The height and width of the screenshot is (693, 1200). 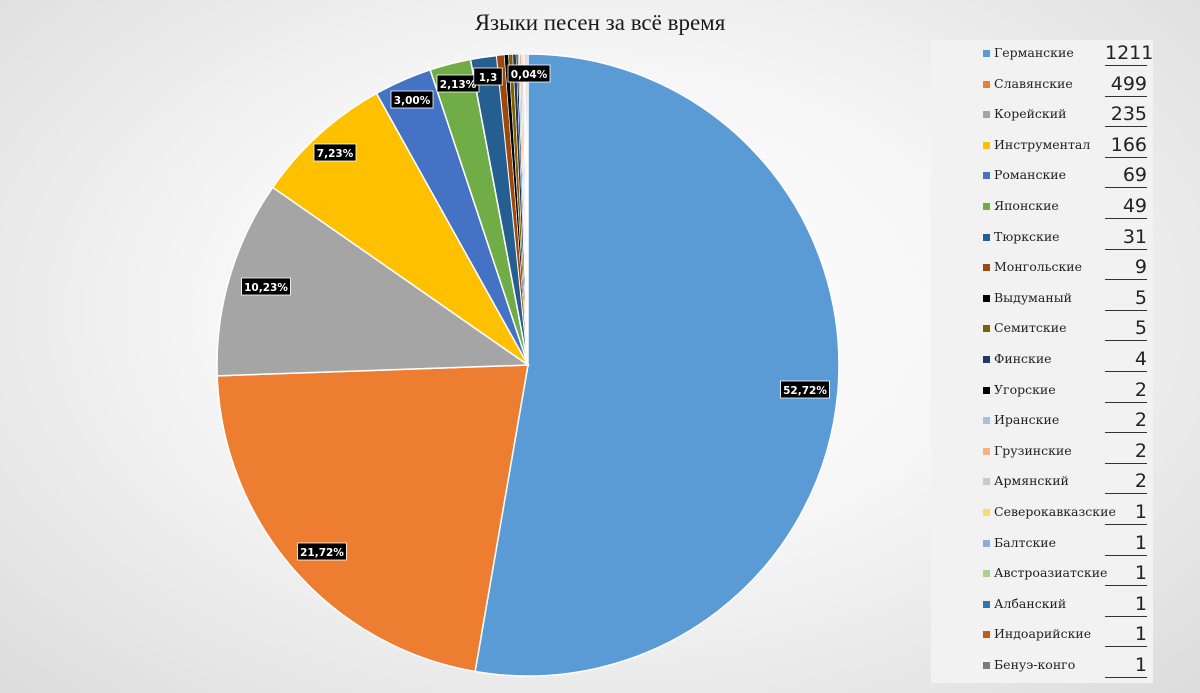 I want to click on data-label-2: 10,23%, so click(x=266, y=286).